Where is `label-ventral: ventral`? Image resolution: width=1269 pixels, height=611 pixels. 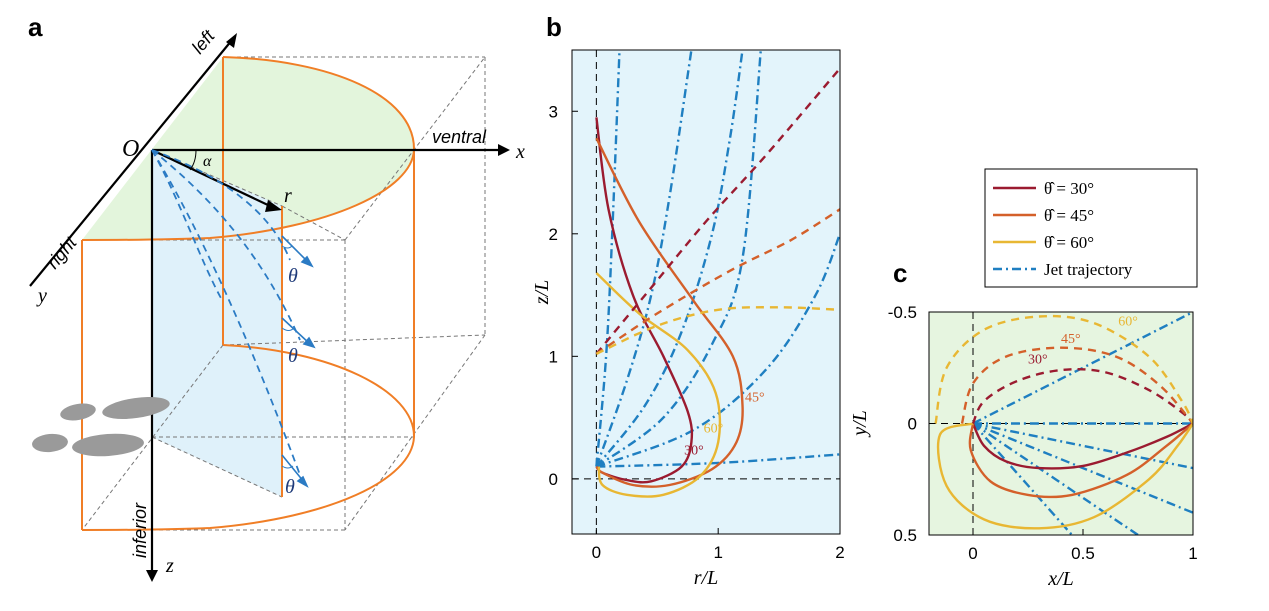 label-ventral: ventral is located at coordinates (459, 137).